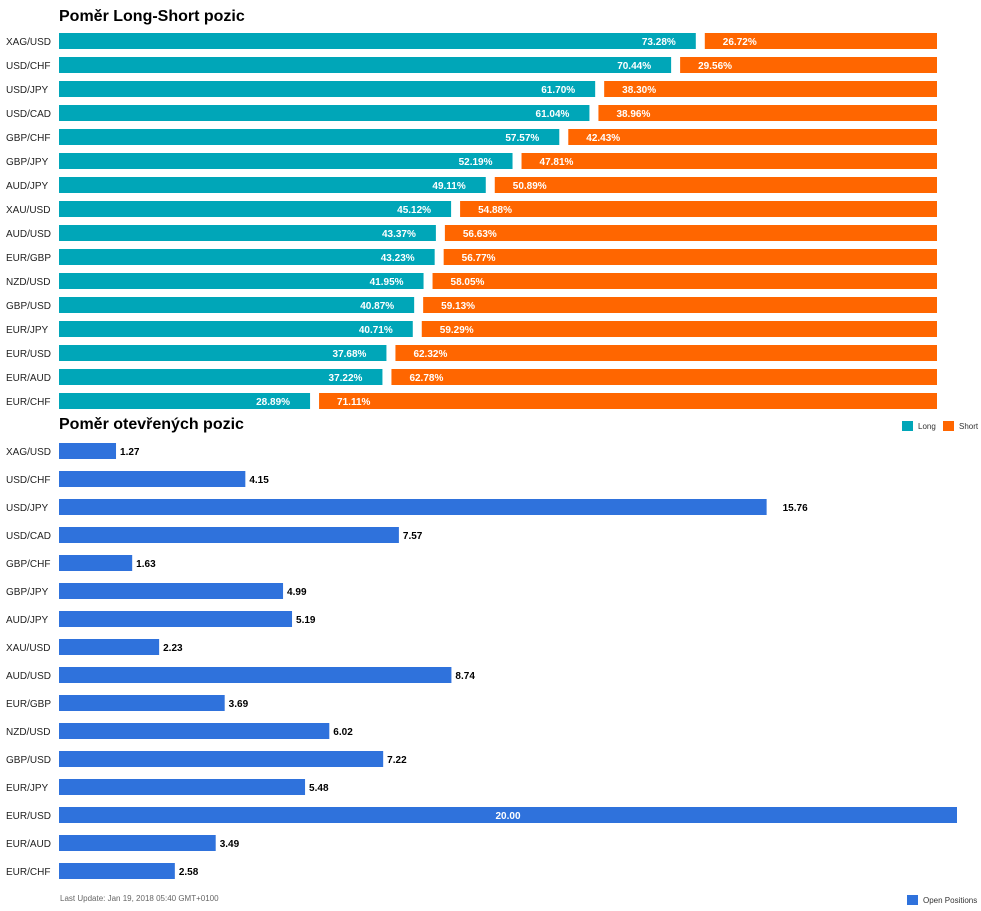  Describe the element at coordinates (479, 258) in the screenshot. I see `short-value-label: 56.77%` at that location.